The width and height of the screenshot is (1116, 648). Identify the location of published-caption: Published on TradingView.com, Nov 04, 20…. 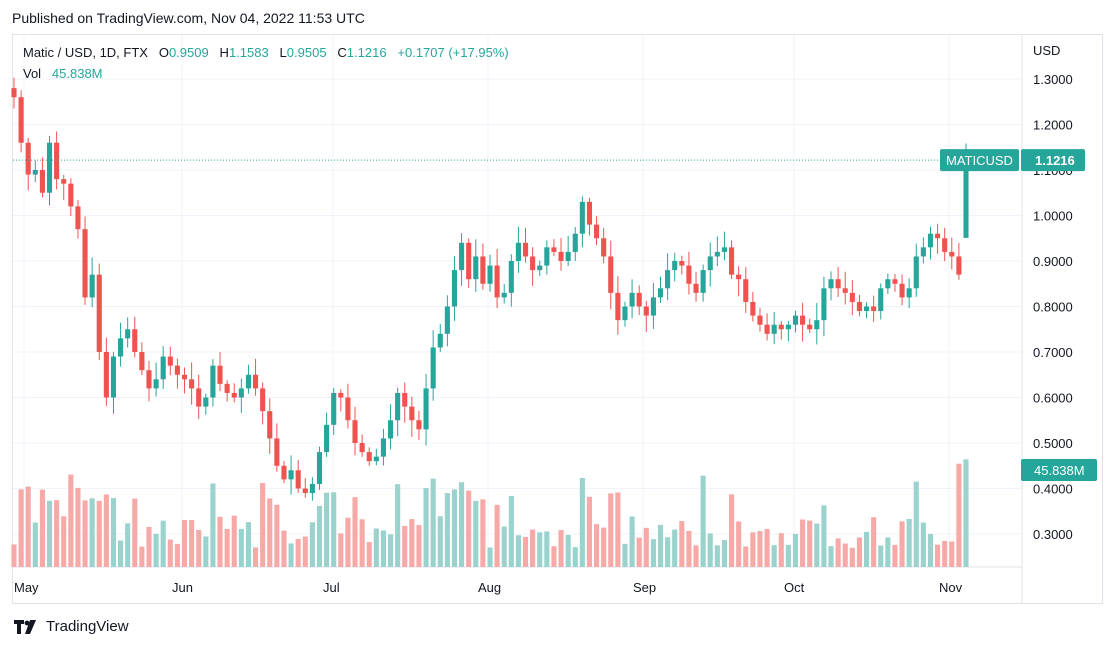
(188, 18).